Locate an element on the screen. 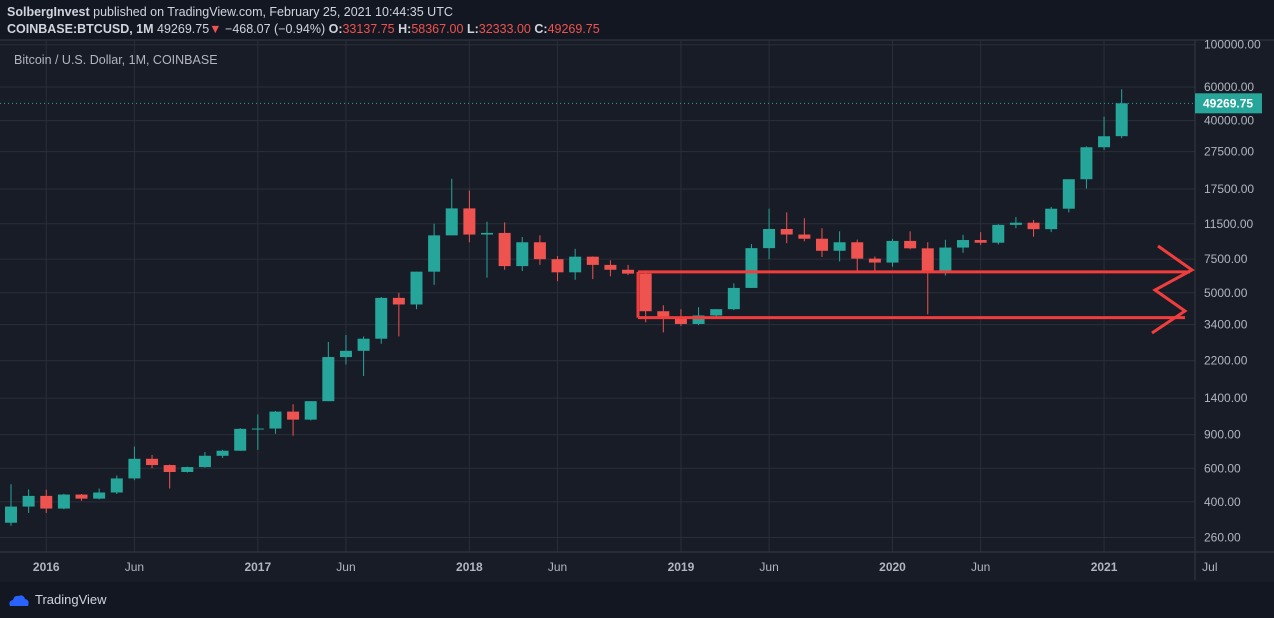  last-price: 49269.75 is located at coordinates (183, 29).